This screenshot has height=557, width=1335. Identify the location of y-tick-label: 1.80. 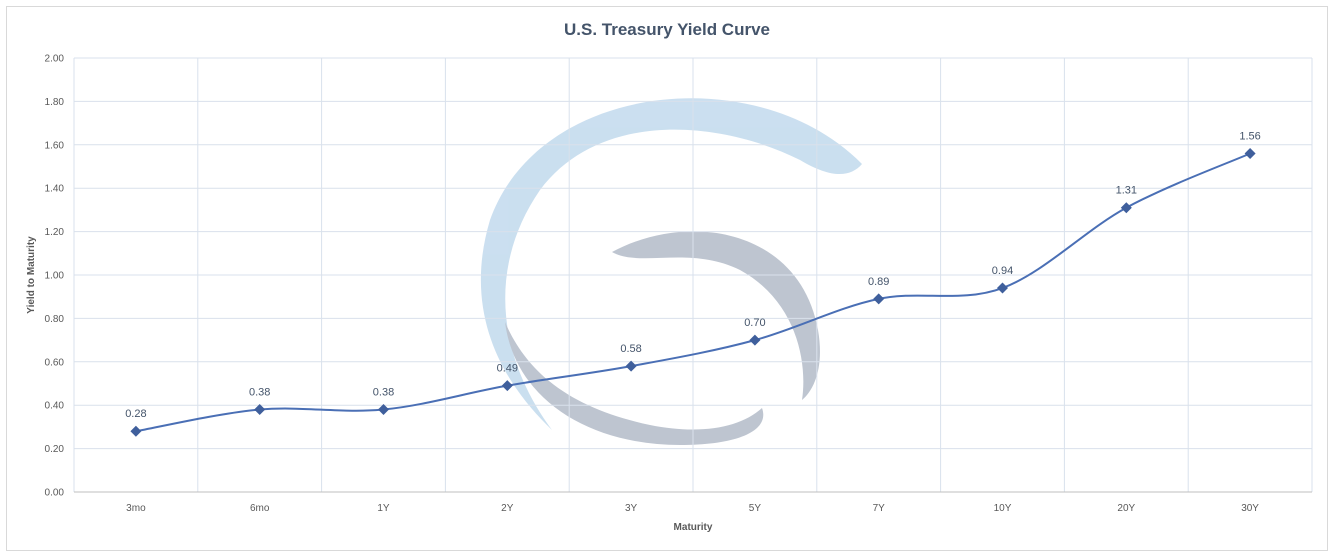
(55, 102).